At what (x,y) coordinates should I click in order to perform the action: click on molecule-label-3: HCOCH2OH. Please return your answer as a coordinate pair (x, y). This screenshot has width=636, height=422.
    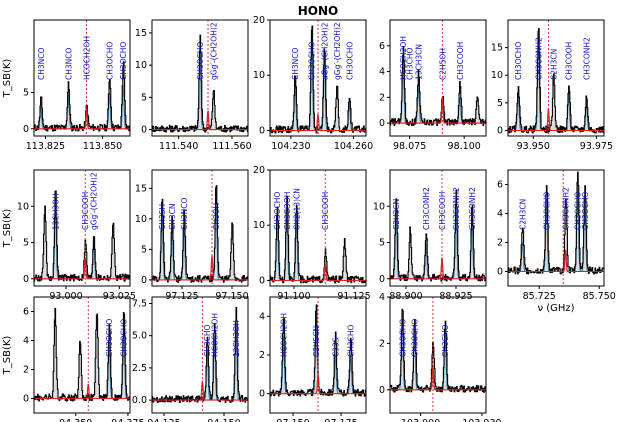
    Looking at the image, I should click on (87, 58).